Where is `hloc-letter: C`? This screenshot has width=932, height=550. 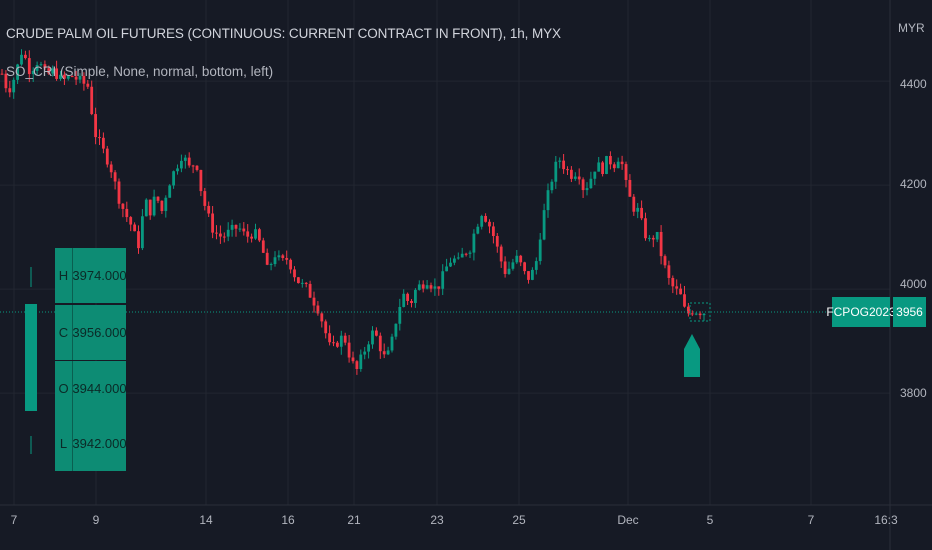 hloc-letter: C is located at coordinates (64, 332).